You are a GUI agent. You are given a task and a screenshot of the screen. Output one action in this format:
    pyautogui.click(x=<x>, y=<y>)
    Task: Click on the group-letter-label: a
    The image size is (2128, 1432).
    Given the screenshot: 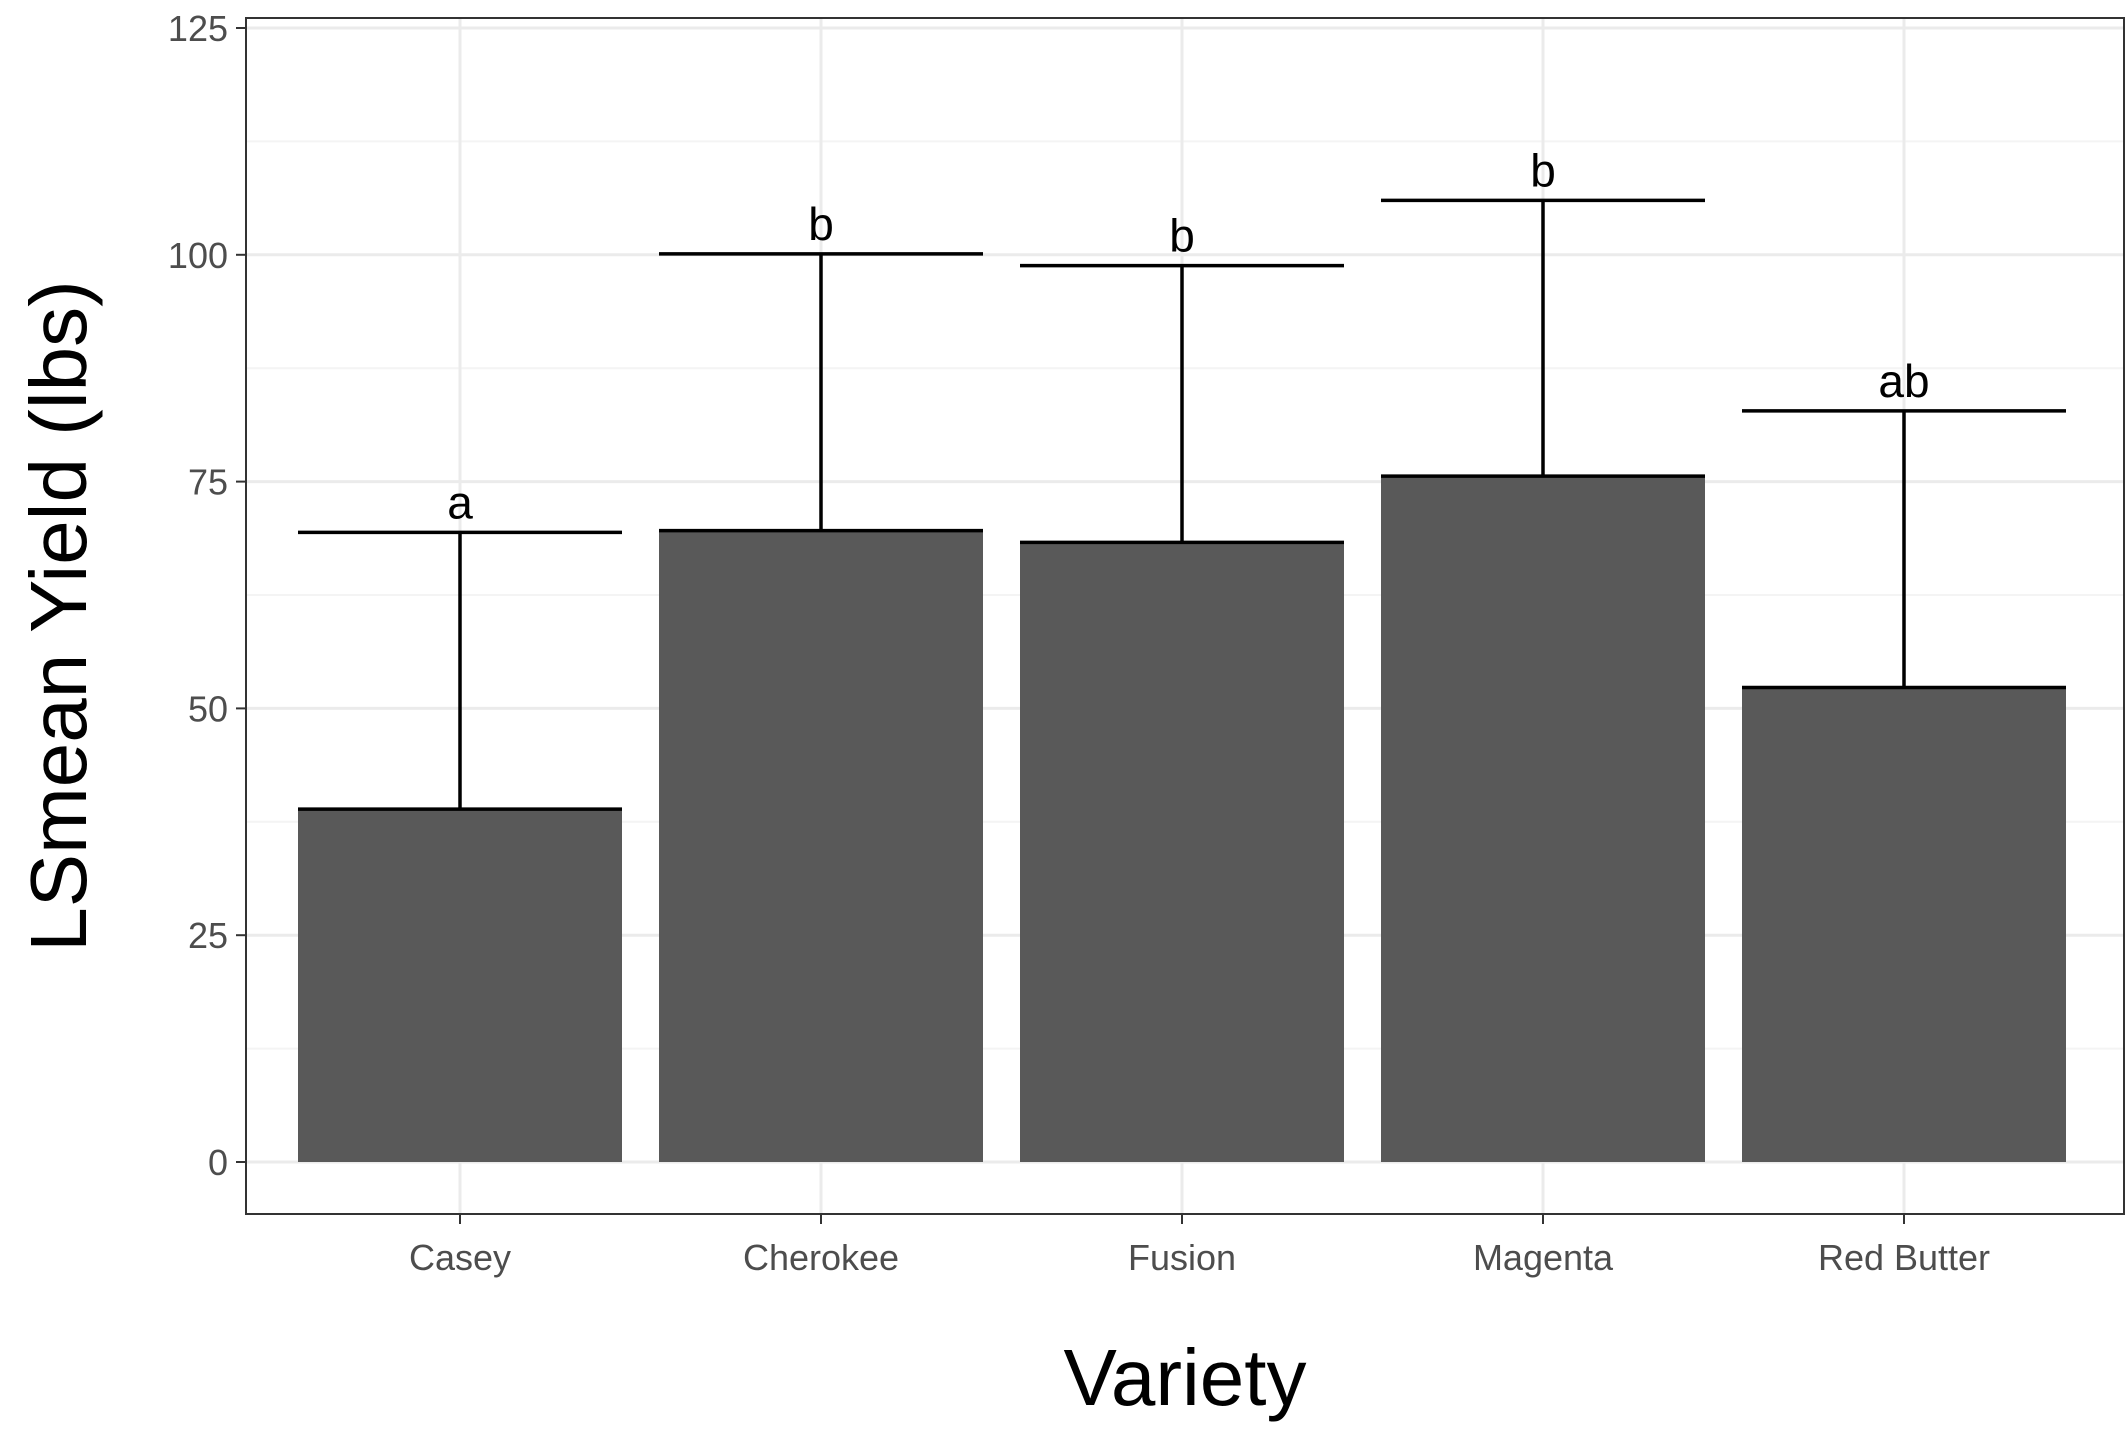 What is the action you would take?
    pyautogui.click(x=460, y=502)
    